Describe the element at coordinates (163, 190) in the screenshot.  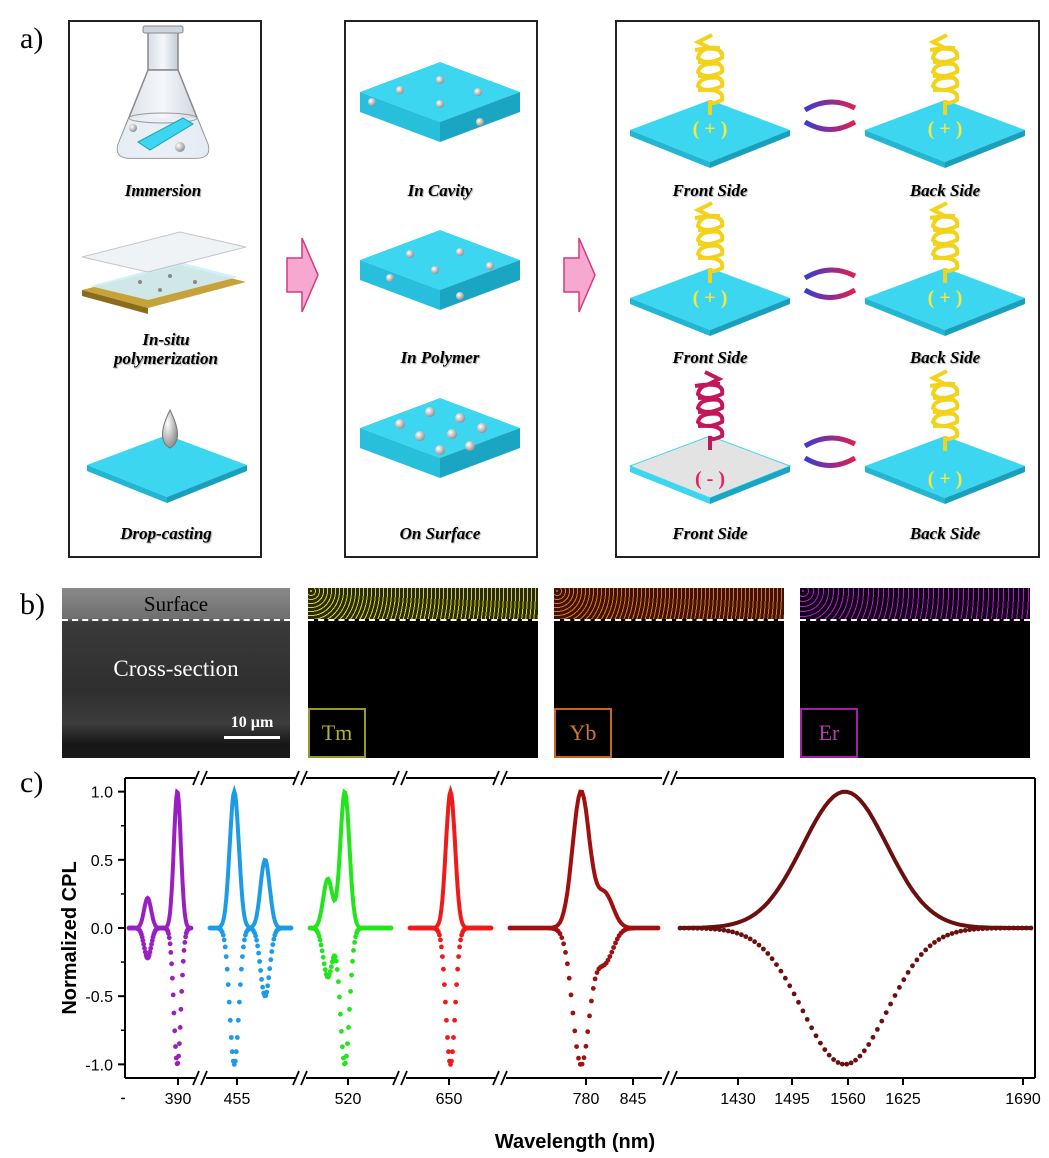
I see `method-immersion: Immersion` at that location.